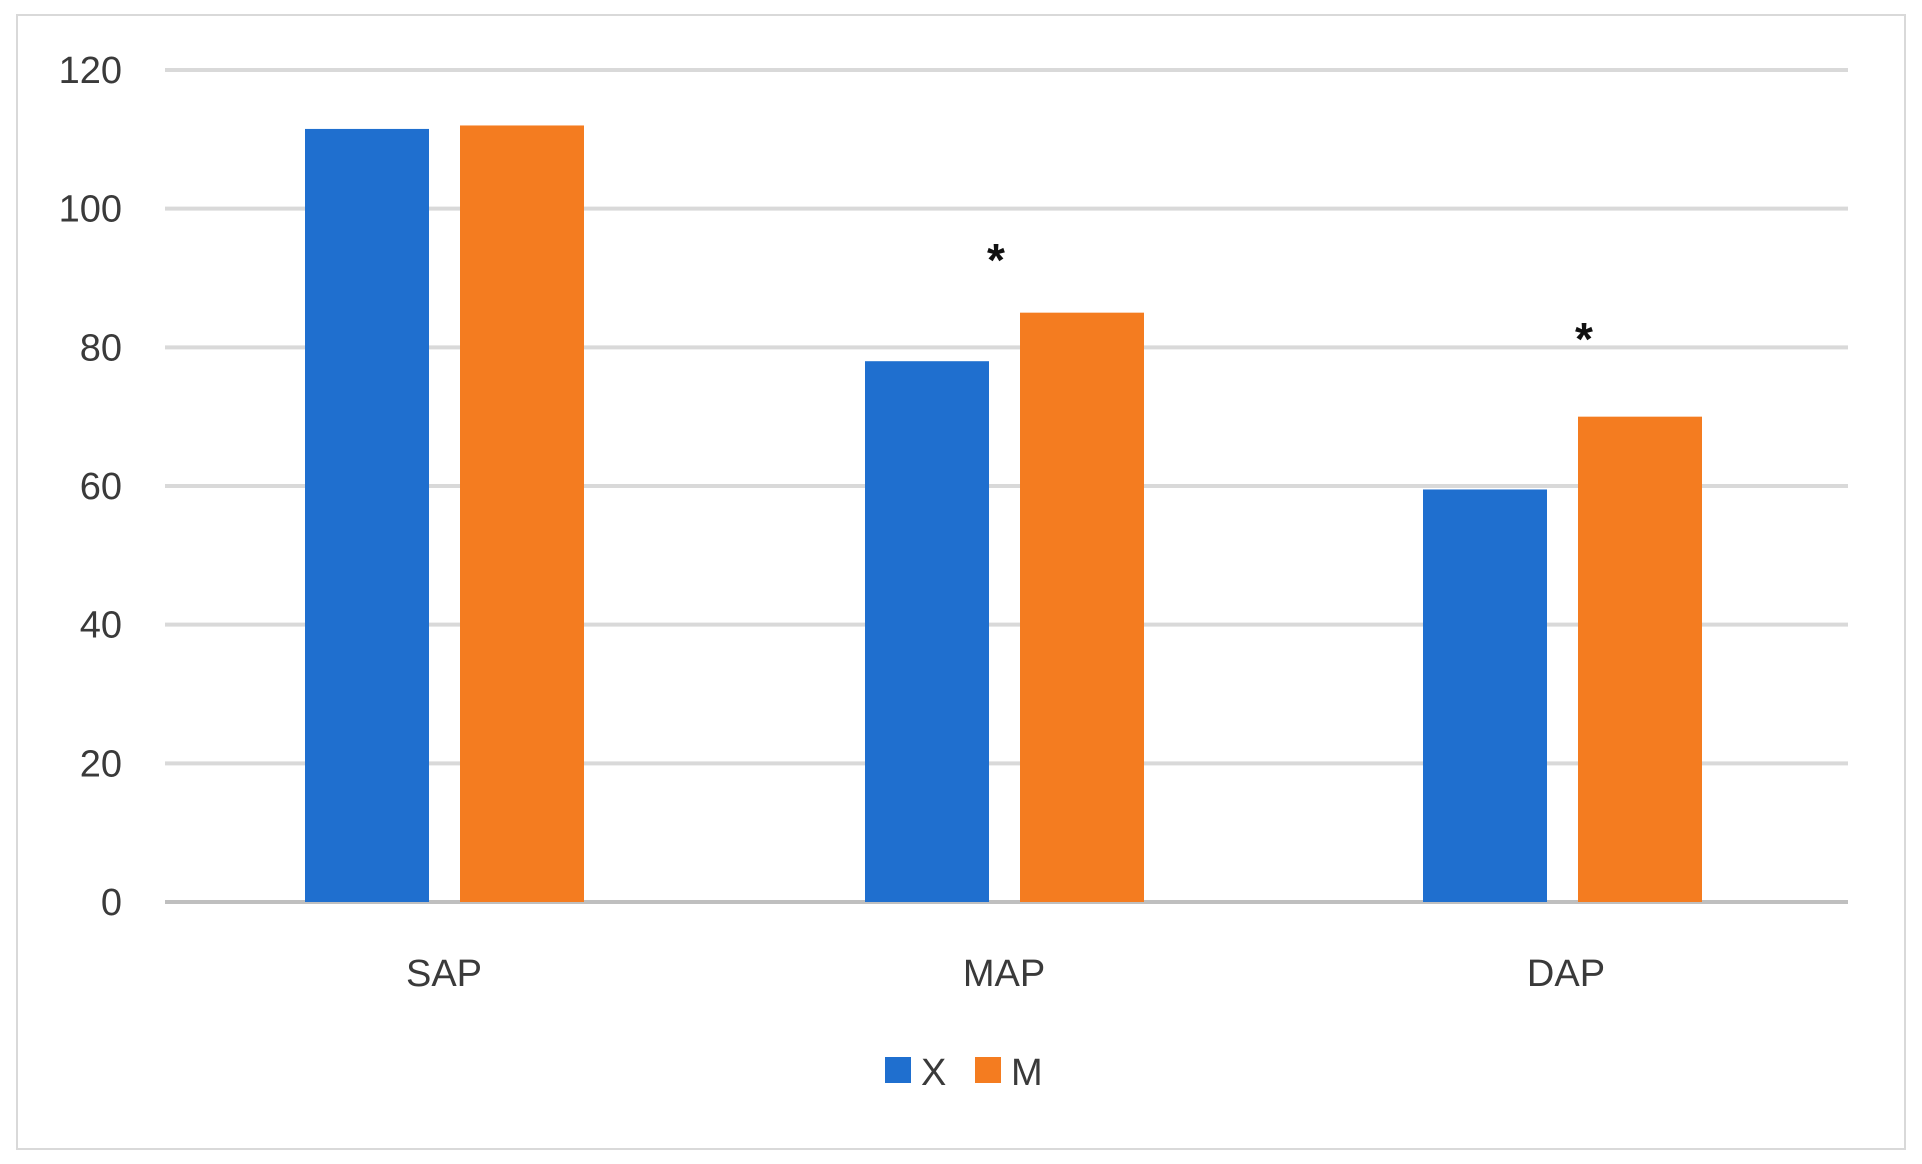 The height and width of the screenshot is (1164, 1922). Describe the element at coordinates (90, 210) in the screenshot. I see `y-tick-label: 100` at that location.